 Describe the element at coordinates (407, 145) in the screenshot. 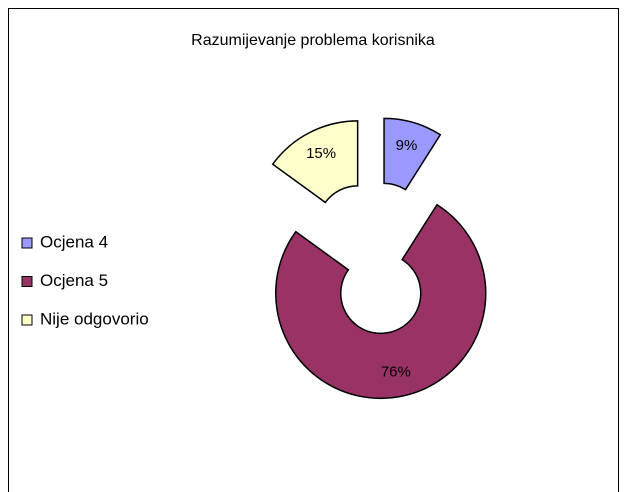

I see `data-label: 9%` at that location.